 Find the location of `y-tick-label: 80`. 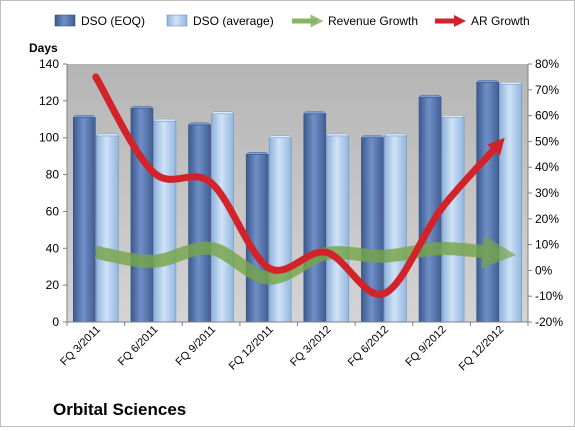

y-tick-label: 80 is located at coordinates (53, 175).